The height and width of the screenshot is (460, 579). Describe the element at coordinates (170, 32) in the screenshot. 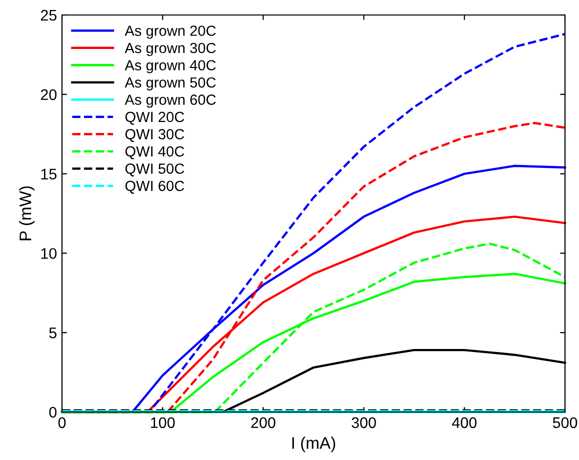

I see `legend-label: As grown 20C` at that location.